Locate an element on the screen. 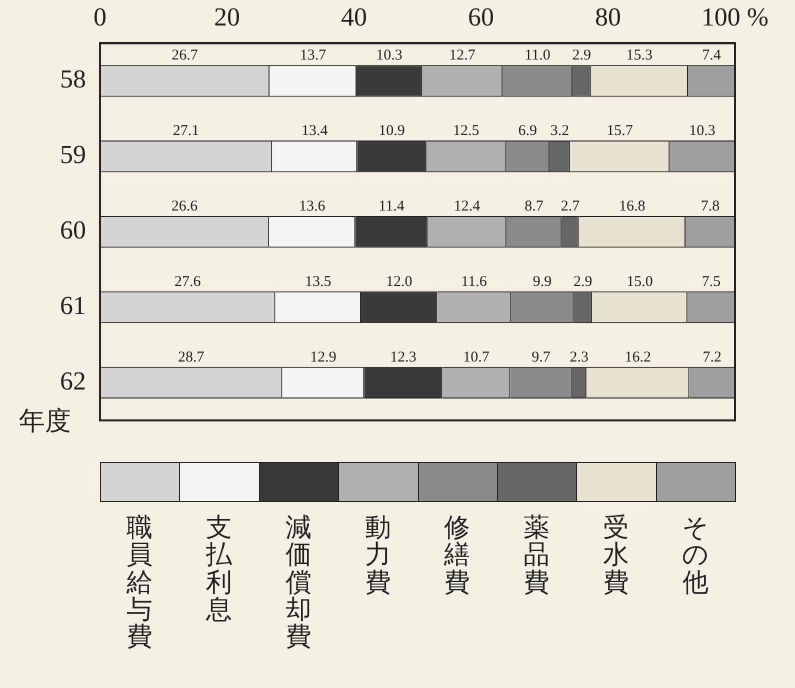 Image resolution: width=795 pixels, height=688 pixels. data-label: 10.9 is located at coordinates (391, 130).